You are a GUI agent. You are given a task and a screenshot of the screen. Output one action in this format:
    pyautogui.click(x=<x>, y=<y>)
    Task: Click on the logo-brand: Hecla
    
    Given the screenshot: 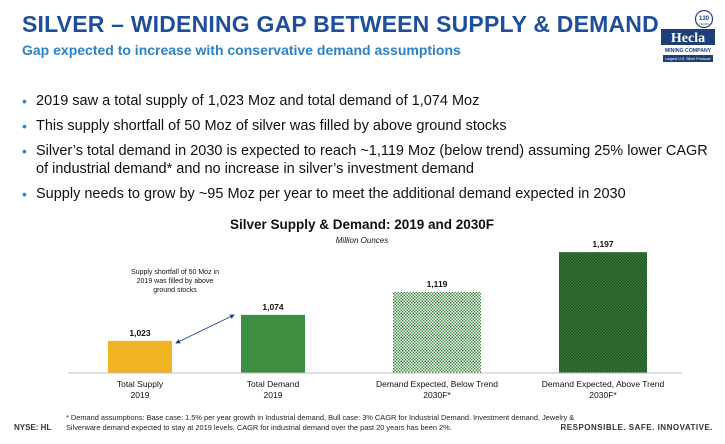 What is the action you would take?
    pyautogui.click(x=688, y=38)
    